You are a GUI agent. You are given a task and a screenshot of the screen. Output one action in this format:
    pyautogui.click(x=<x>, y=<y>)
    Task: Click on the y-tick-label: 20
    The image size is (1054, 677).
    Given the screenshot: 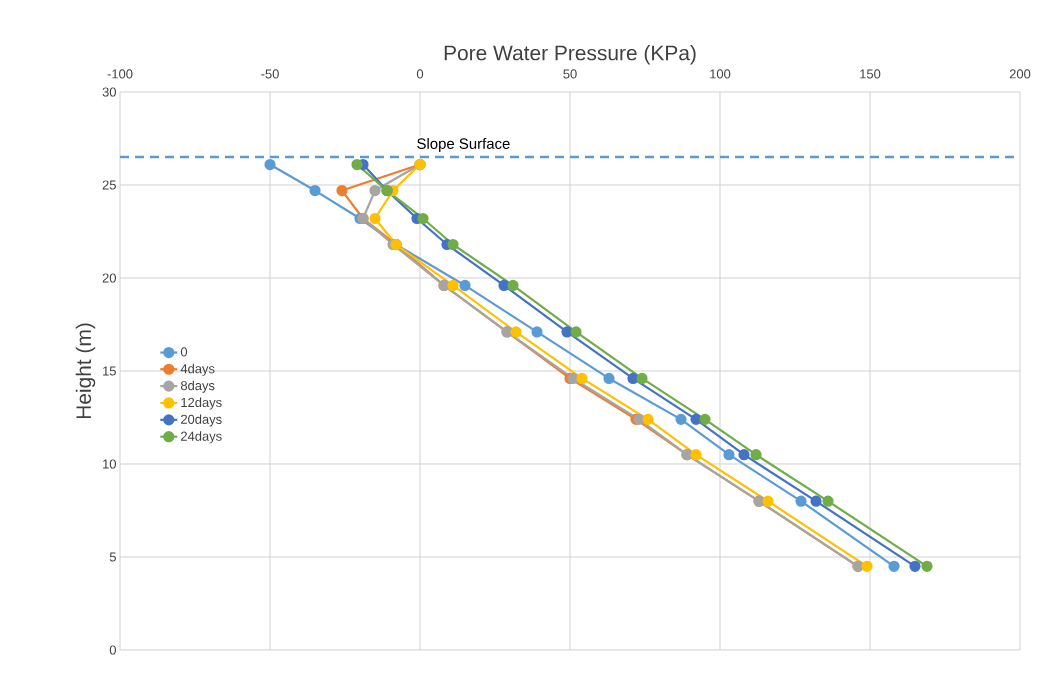 What is the action you would take?
    pyautogui.click(x=109, y=278)
    